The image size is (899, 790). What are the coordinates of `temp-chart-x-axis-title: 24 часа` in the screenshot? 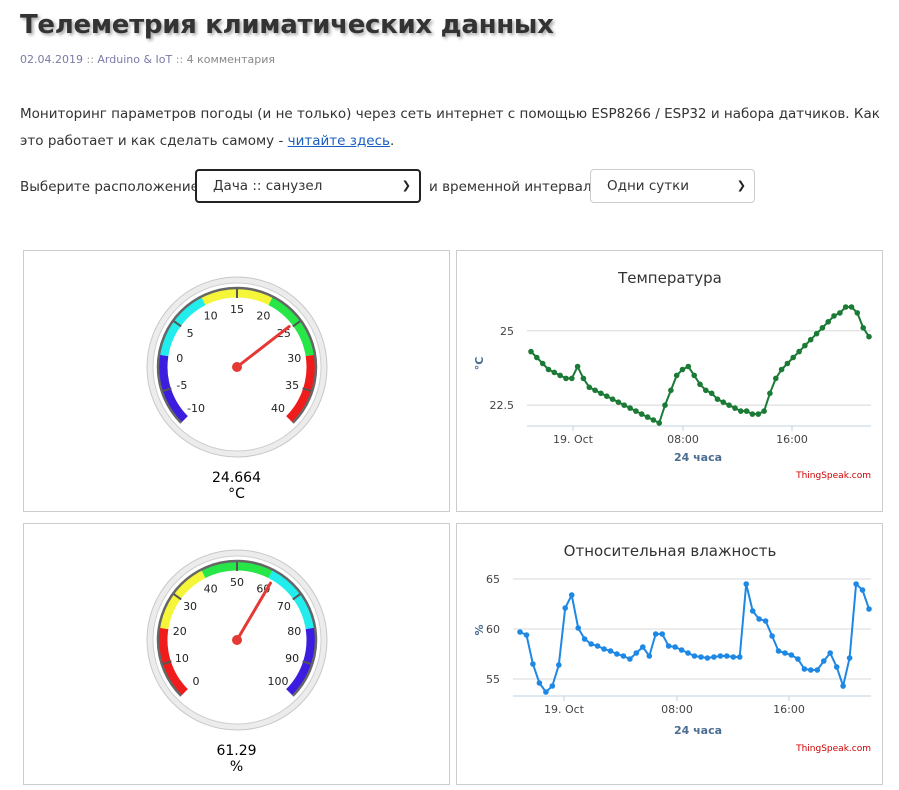 It's located at (698, 457).